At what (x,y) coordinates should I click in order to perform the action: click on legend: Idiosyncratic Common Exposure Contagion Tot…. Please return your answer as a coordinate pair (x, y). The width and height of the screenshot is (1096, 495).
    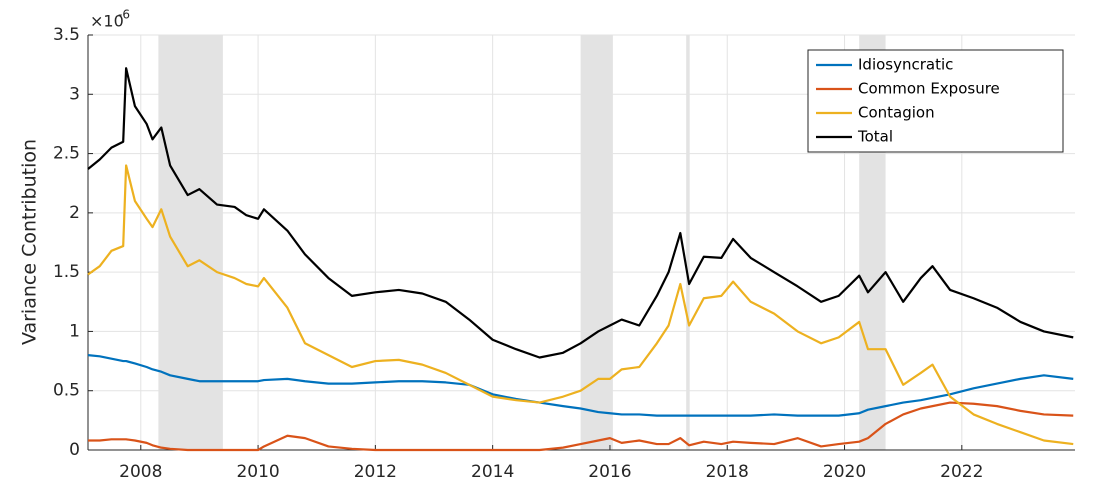
    Looking at the image, I should click on (935, 101).